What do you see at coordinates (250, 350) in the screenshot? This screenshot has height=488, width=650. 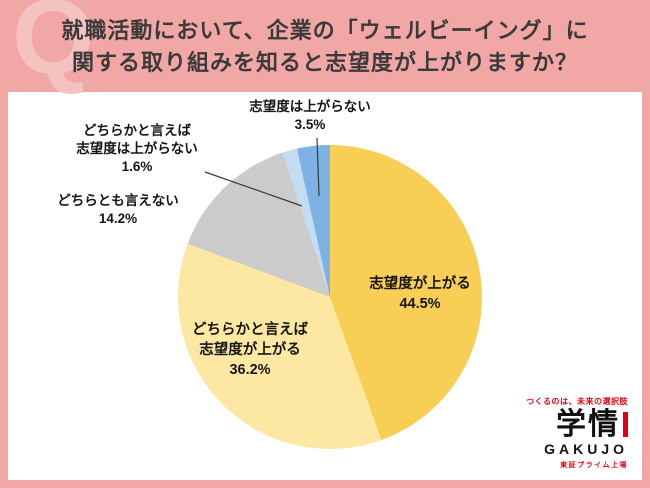 I see `slice-label-rather-increase: どちらかと言えば 志望度が上がる 36.2%` at bounding box center [250, 350].